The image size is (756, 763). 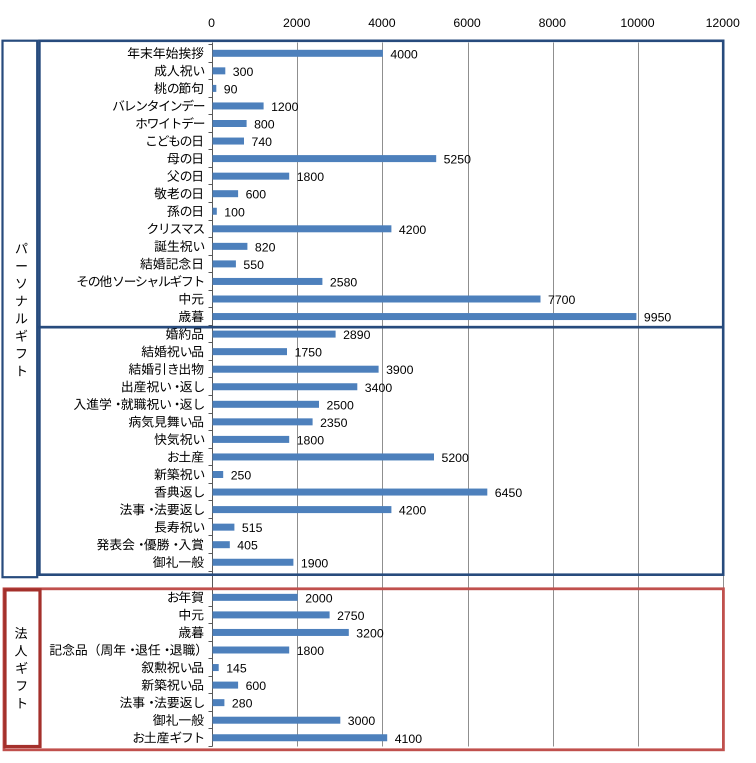 What do you see at coordinates (341, 405) in the screenshot?
I see `svg-text: 2500` at bounding box center [341, 405].